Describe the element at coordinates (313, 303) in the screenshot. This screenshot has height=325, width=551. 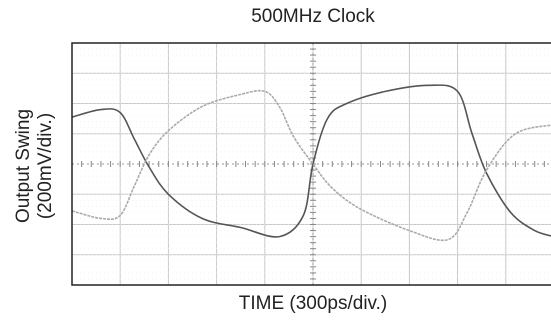
I see `x-axis-label: TIME (300ps/div.)` at that location.